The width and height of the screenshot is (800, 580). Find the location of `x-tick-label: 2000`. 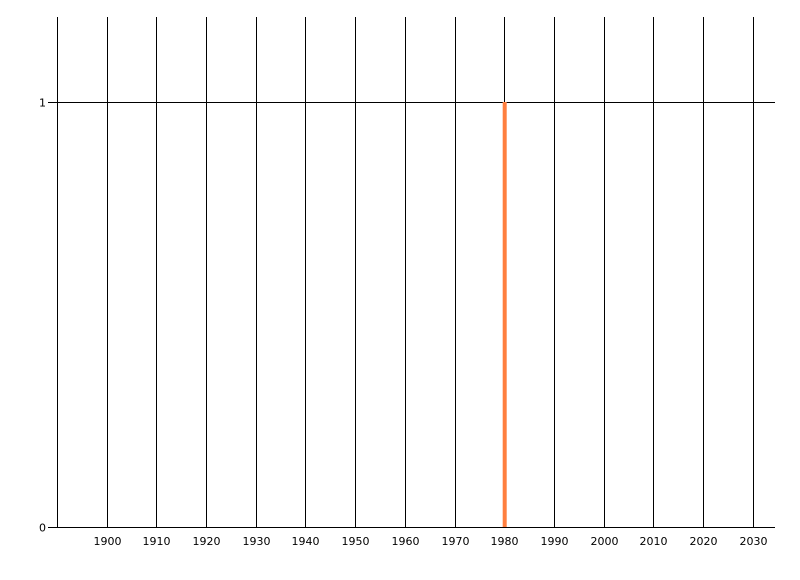

x-tick-label: 2000 is located at coordinates (605, 541).